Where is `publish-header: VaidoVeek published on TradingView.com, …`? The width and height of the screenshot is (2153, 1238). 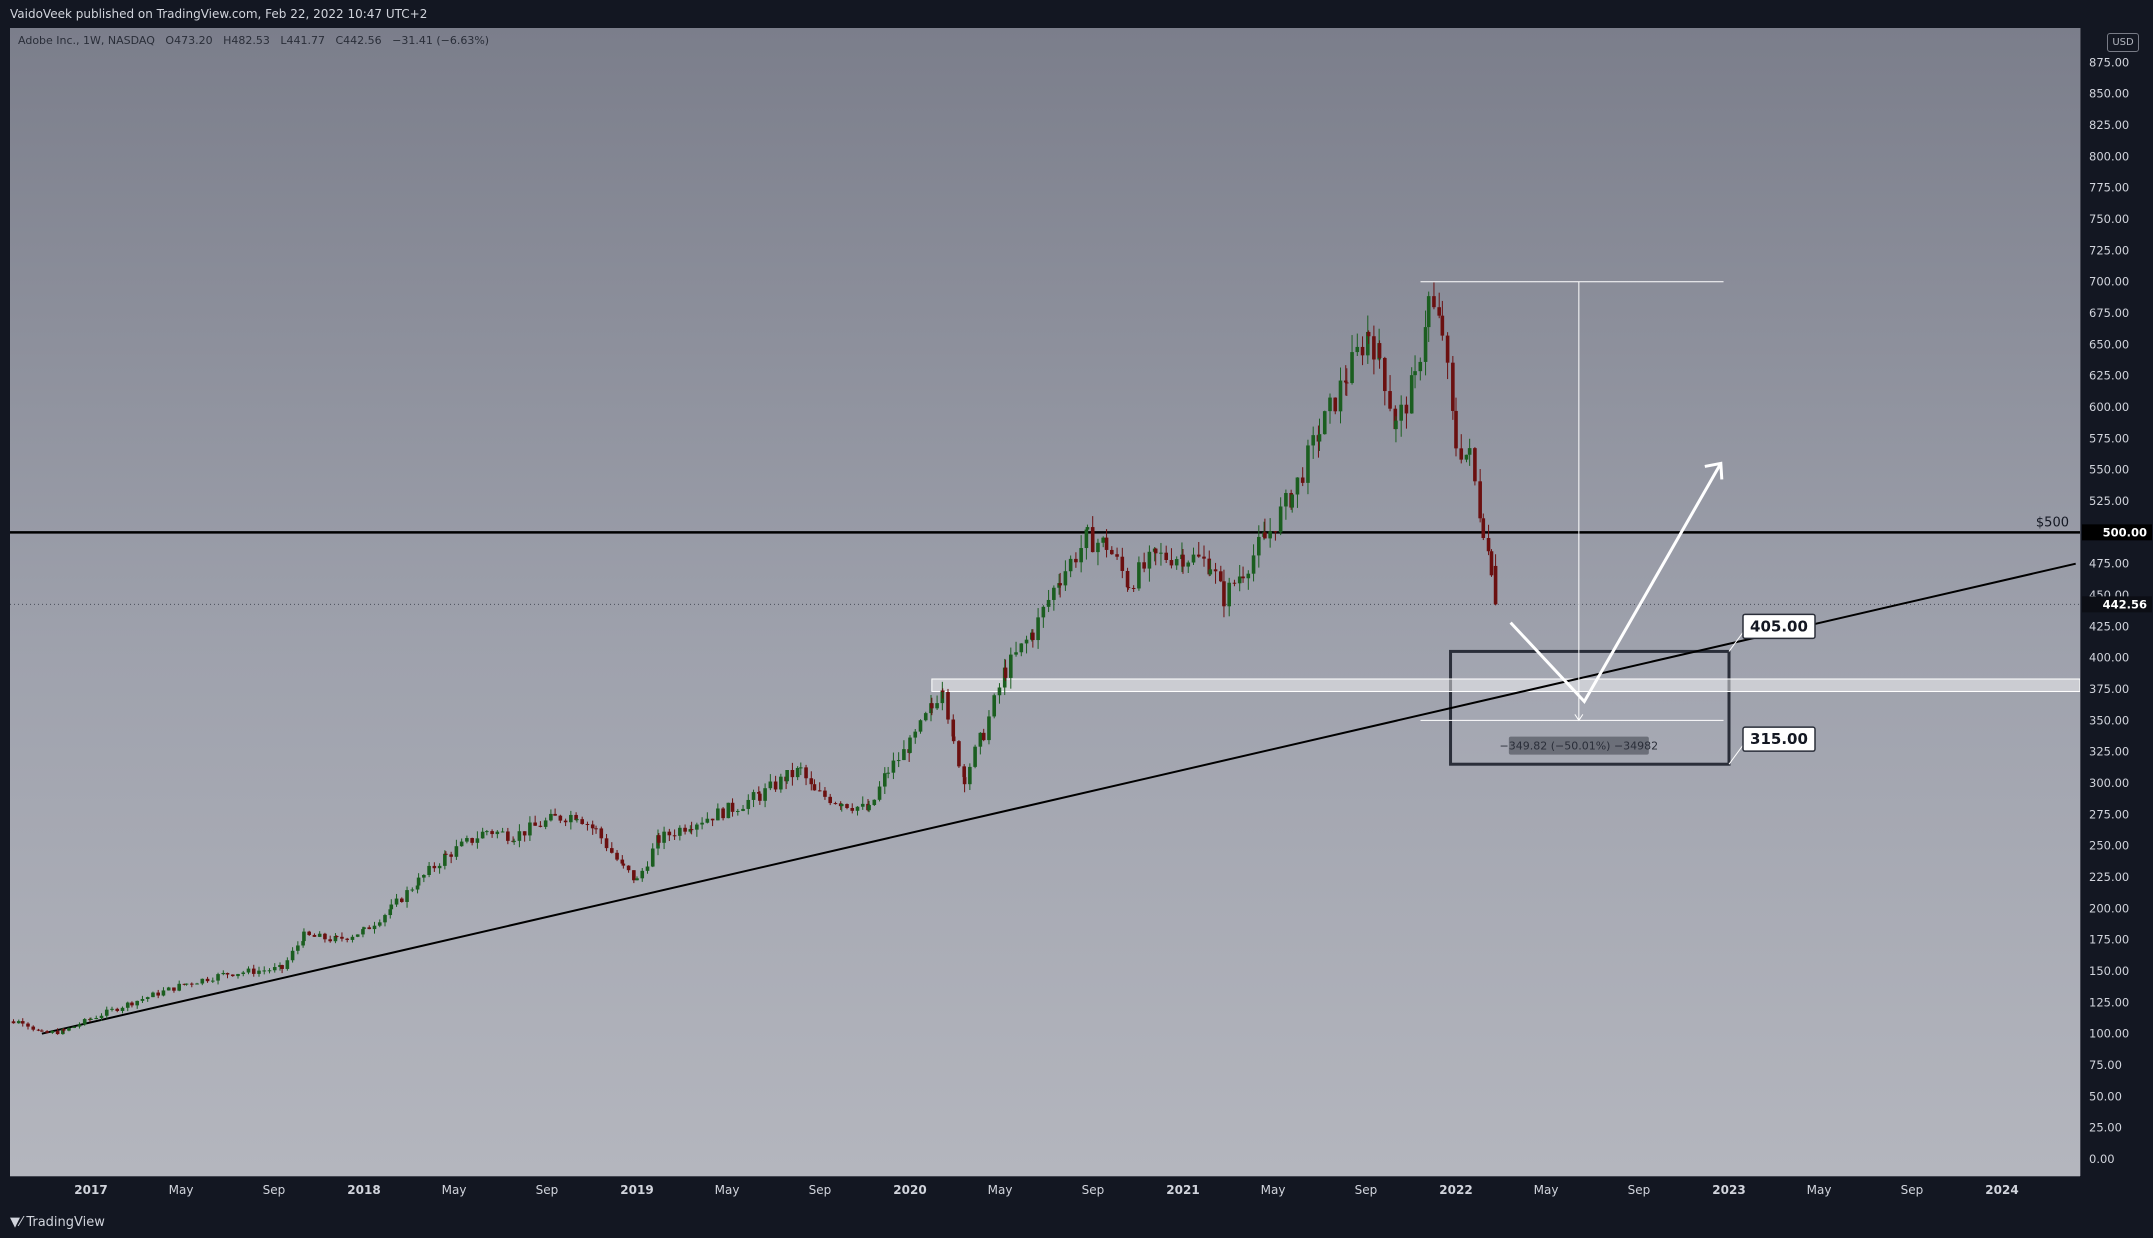
publish-header: VaidoVeek published on TradingView.com, … is located at coordinates (1076, 14).